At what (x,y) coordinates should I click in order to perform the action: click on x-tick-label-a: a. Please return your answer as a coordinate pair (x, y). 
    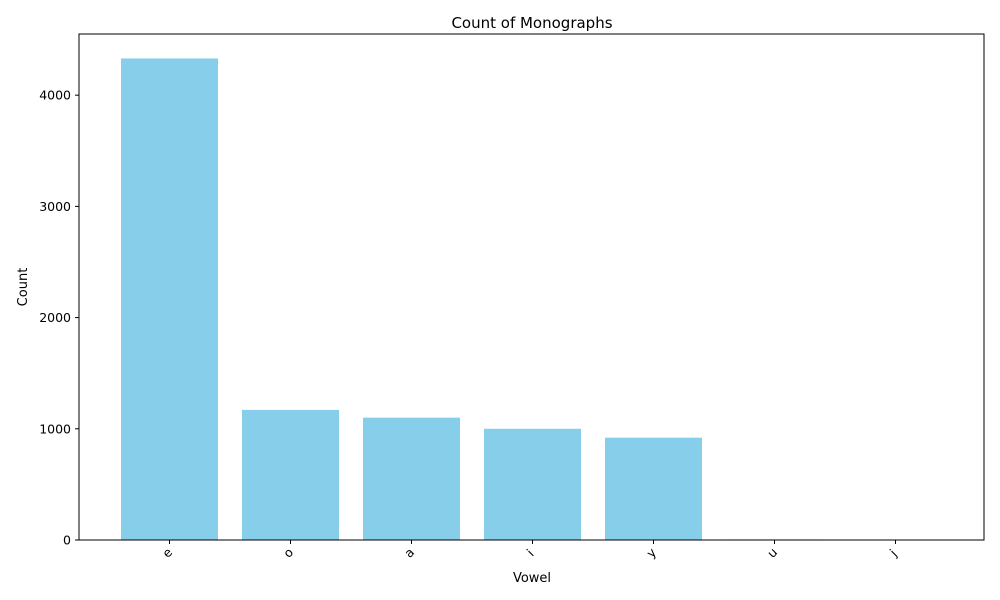
    Looking at the image, I should click on (409, 553).